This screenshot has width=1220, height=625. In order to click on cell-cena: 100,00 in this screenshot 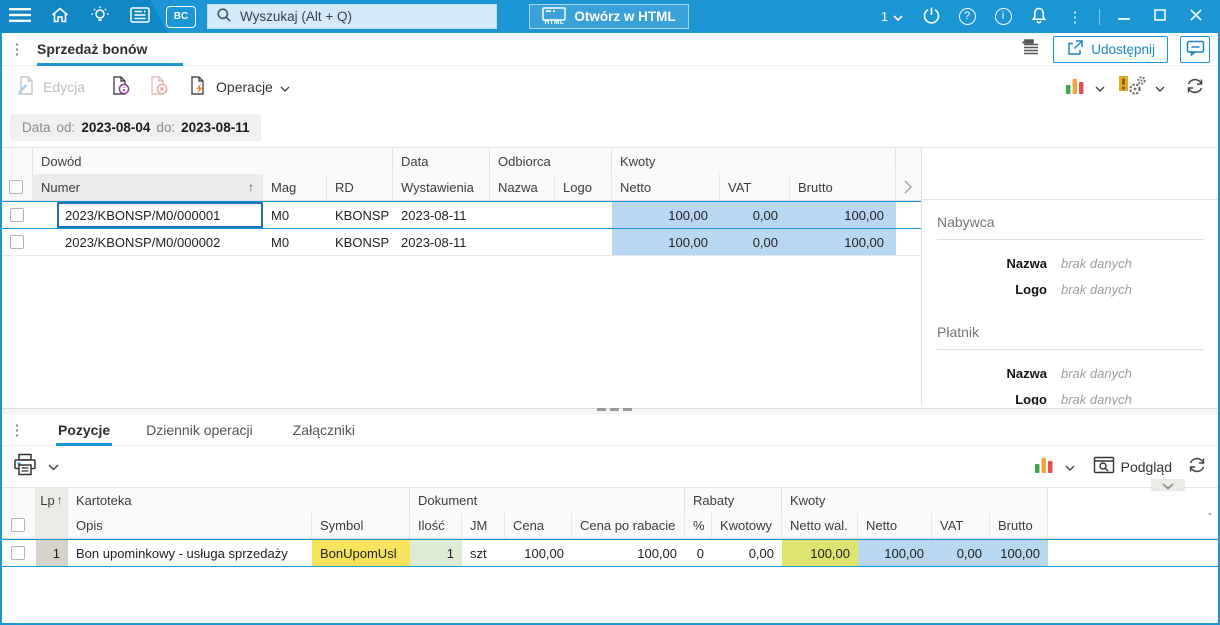, I will do `click(544, 553)`.